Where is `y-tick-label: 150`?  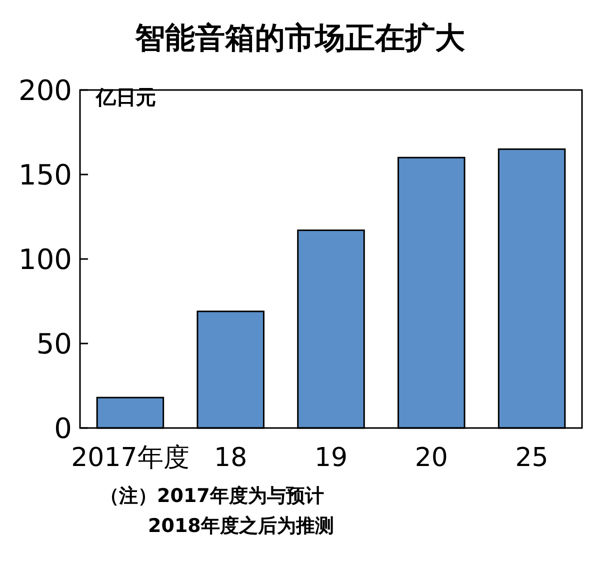
y-tick-label: 150 is located at coordinates (45, 175).